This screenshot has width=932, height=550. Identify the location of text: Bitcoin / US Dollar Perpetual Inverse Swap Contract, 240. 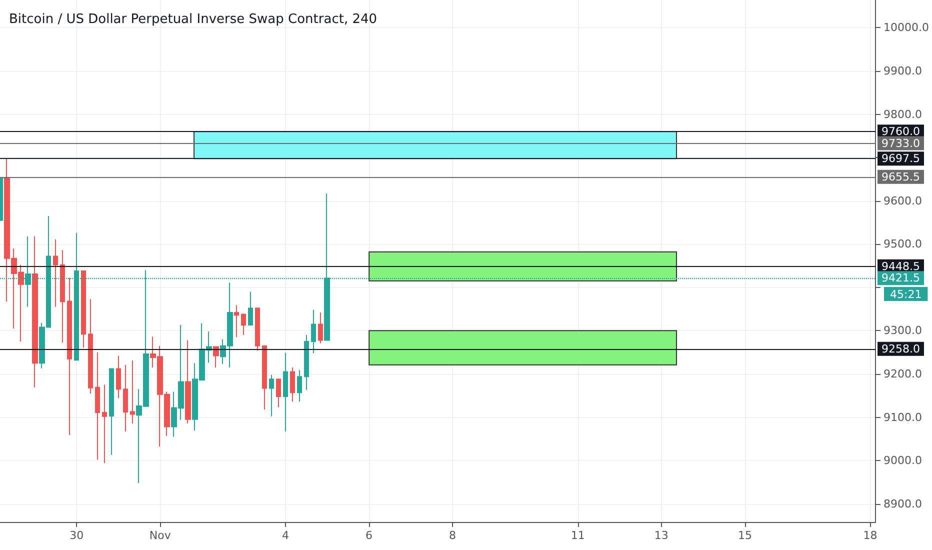
(193, 19).